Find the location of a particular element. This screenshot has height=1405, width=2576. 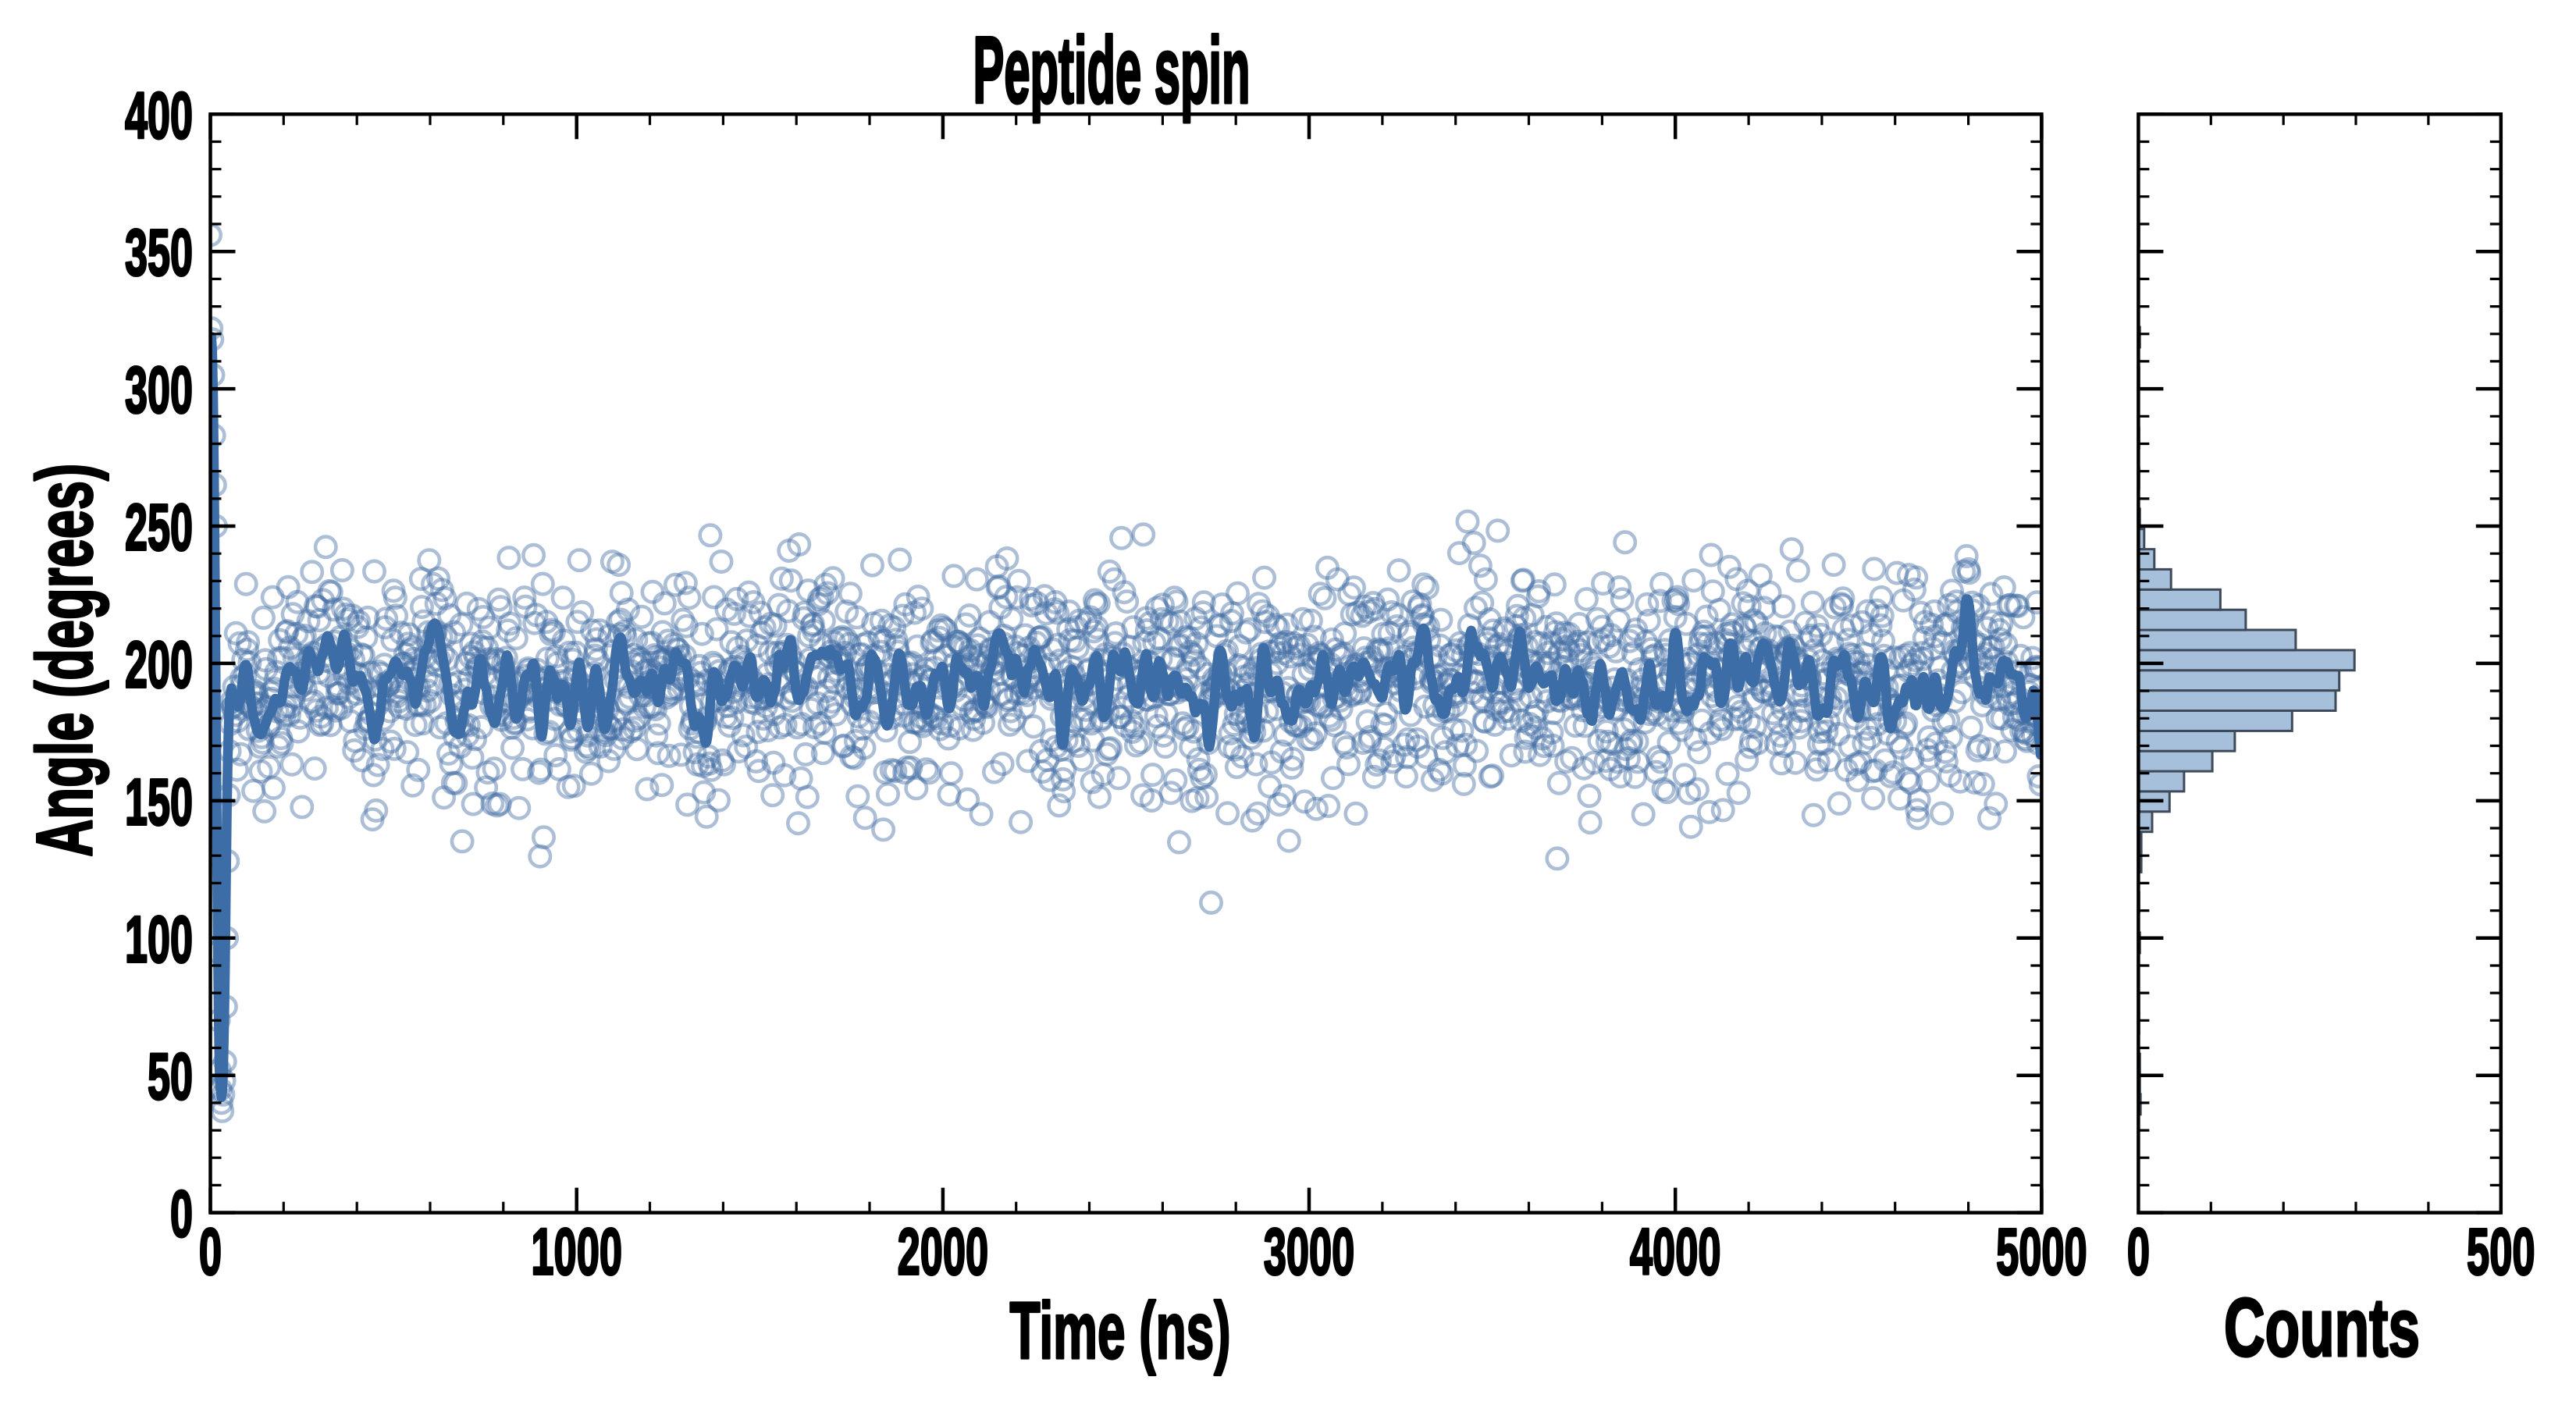

svg-text: Time (ns) is located at coordinates (1120, 1330).